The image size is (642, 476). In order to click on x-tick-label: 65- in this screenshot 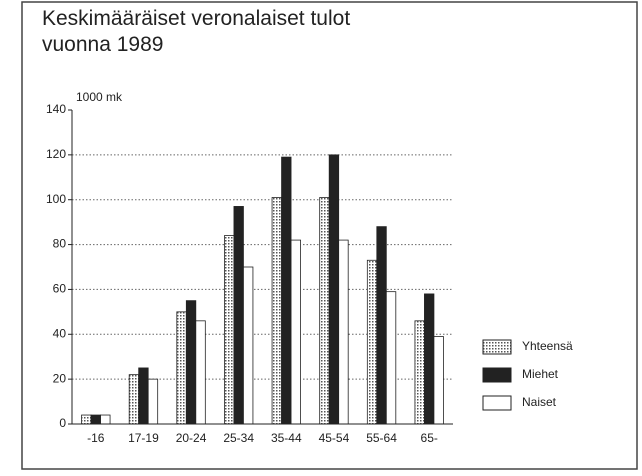, I will do `click(429, 438)`.